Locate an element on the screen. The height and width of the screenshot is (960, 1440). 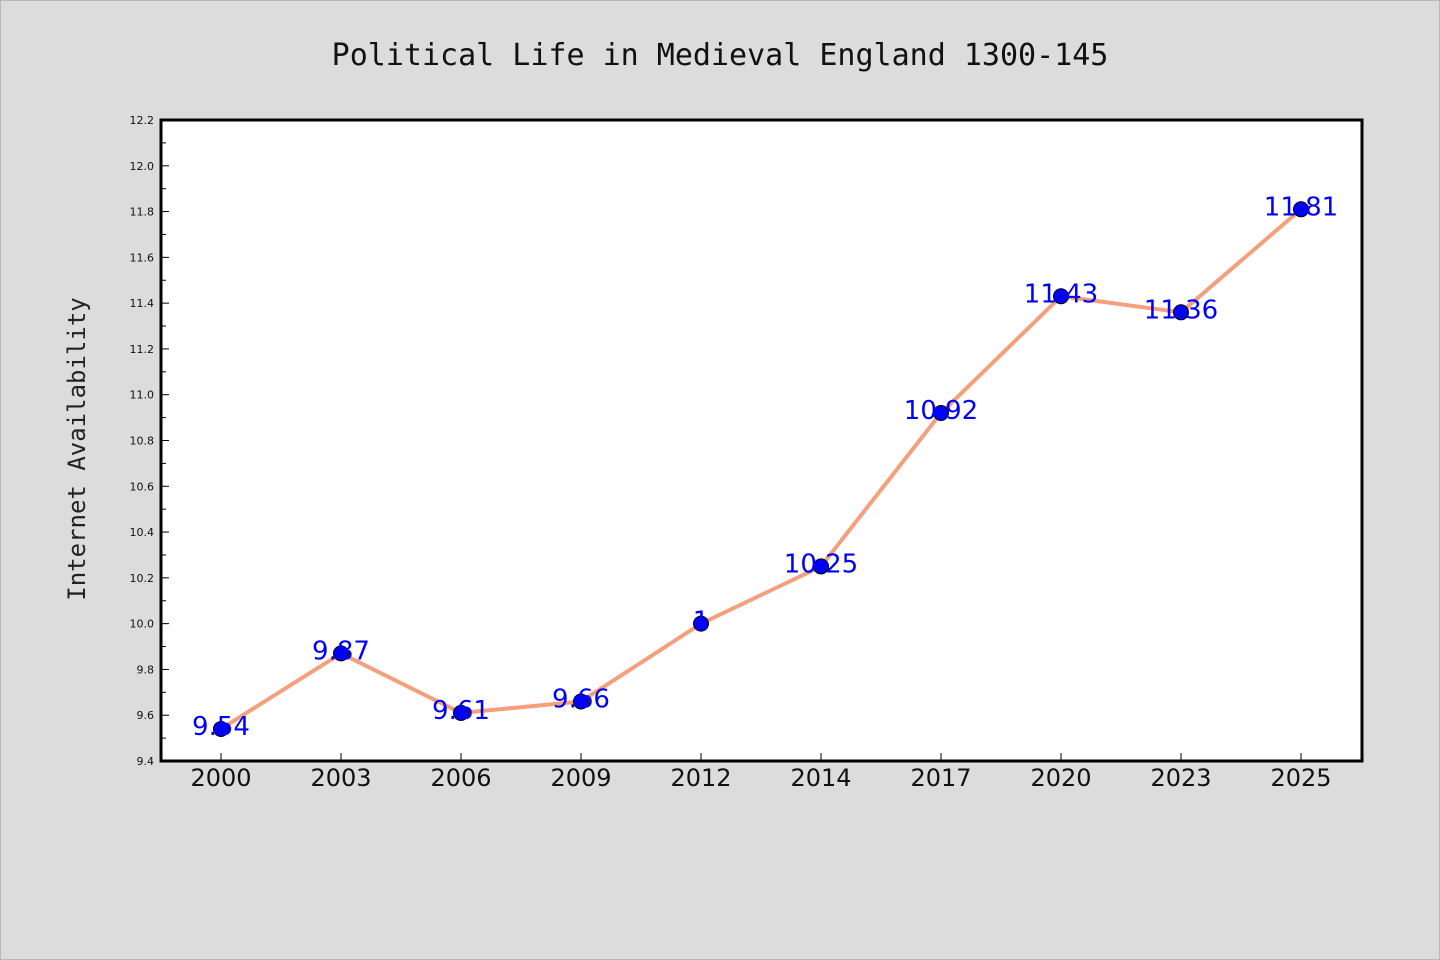
x-tick-label: 2014 is located at coordinates (820, 778).